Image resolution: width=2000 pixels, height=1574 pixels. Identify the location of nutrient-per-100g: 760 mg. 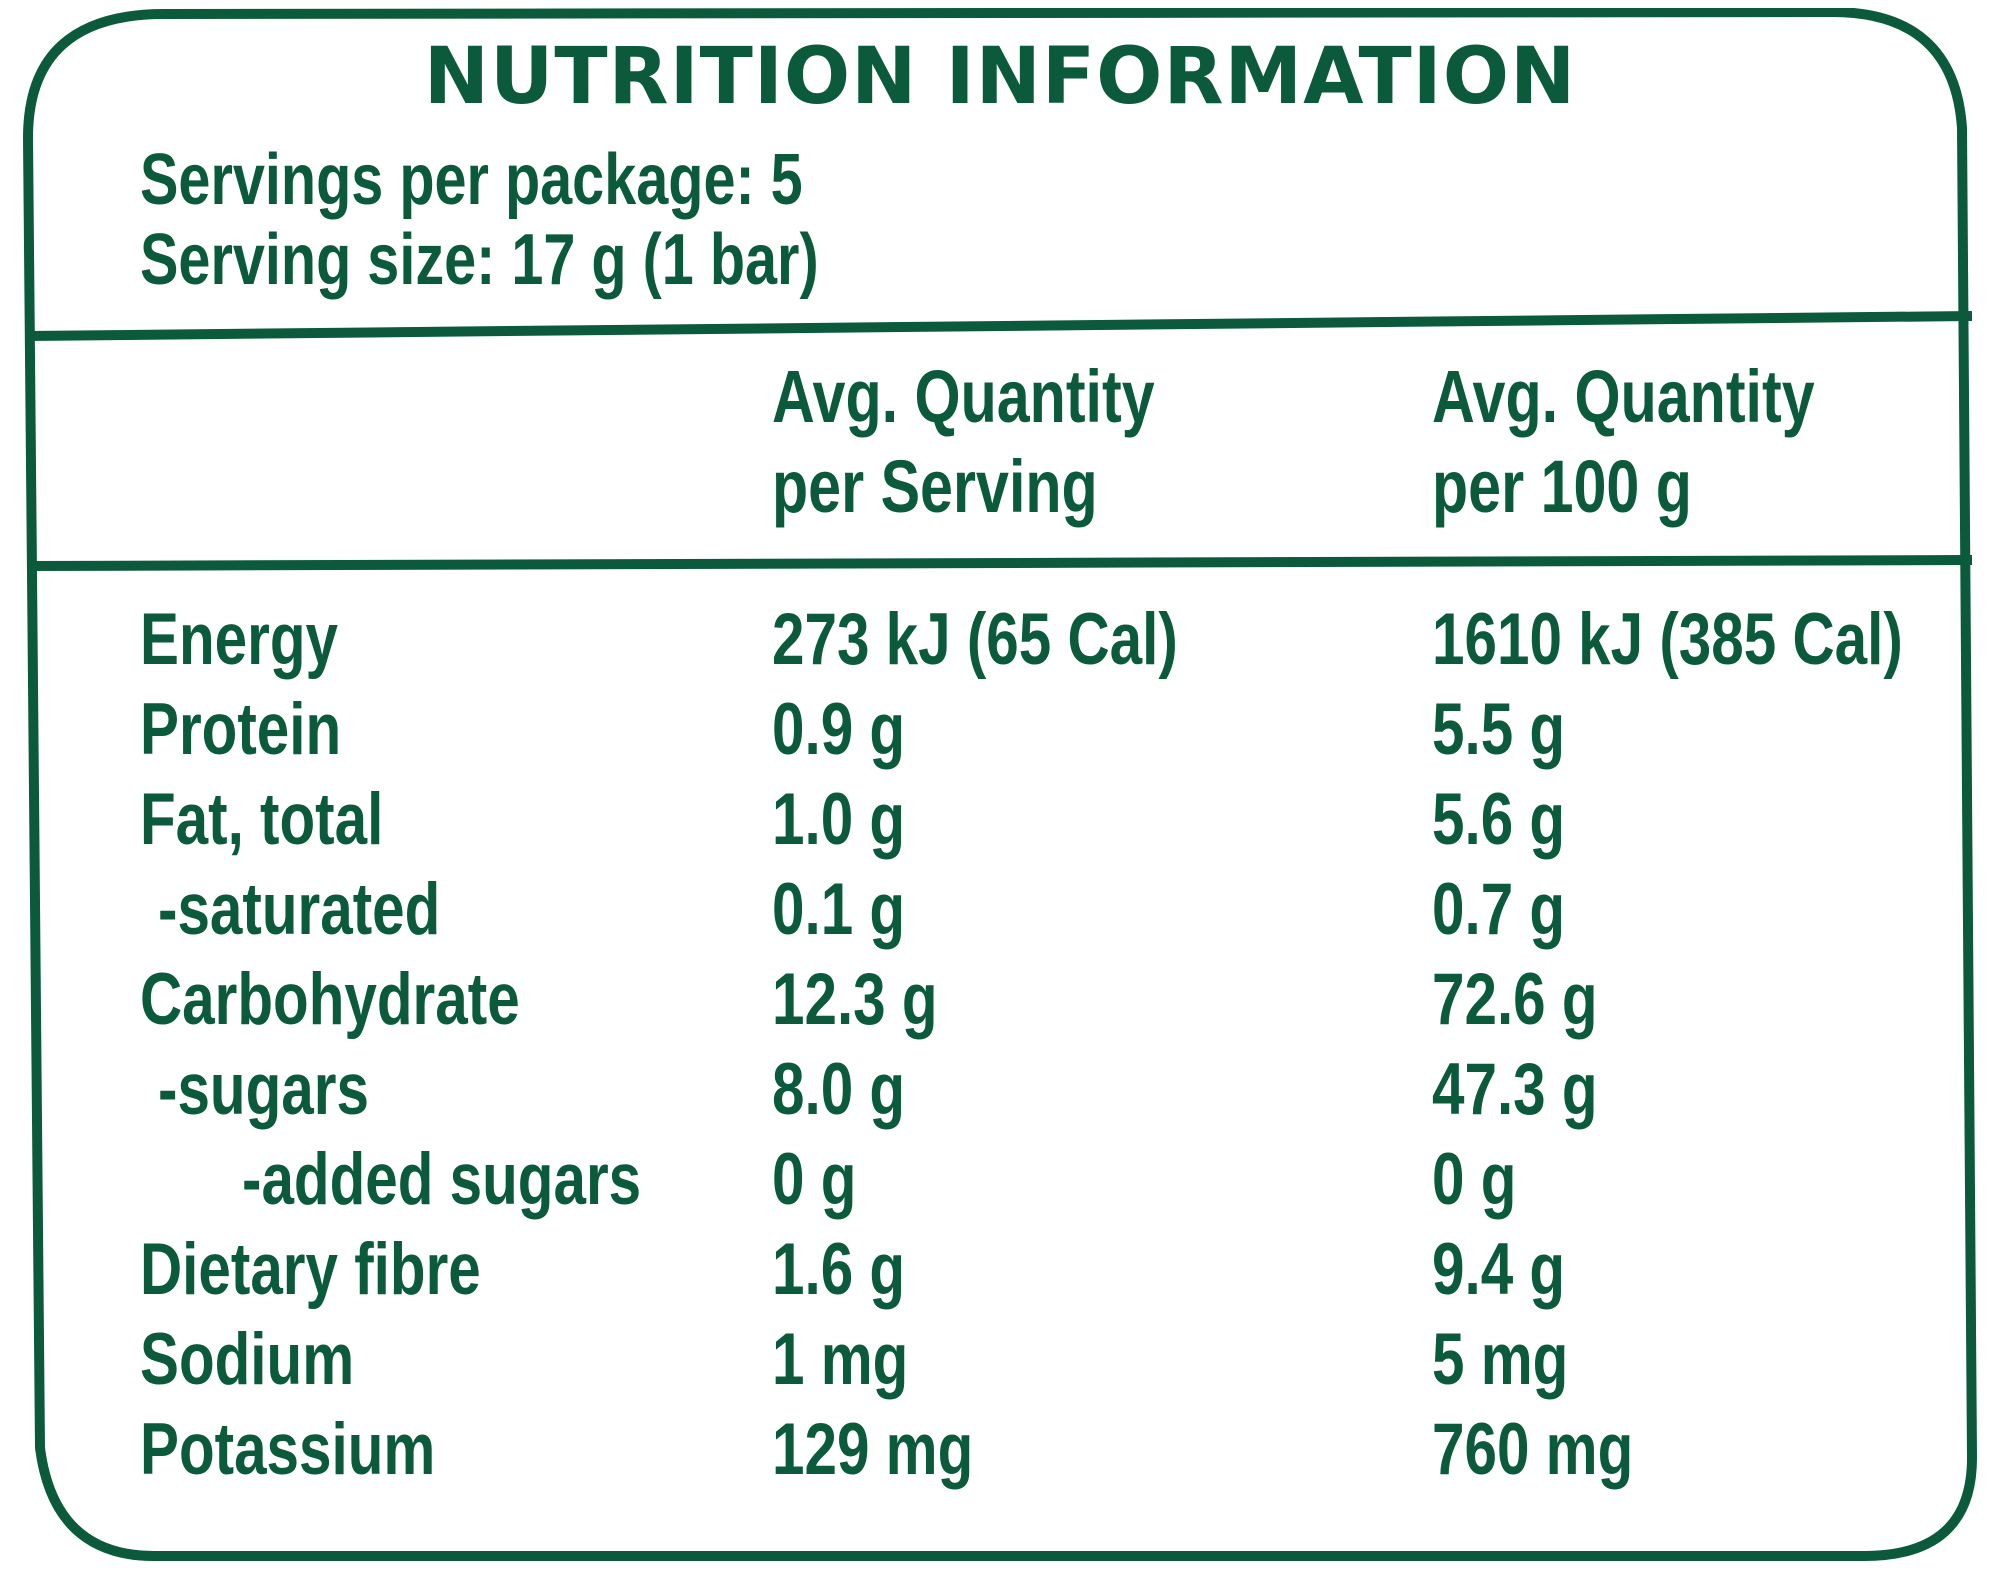
(1533, 1449).